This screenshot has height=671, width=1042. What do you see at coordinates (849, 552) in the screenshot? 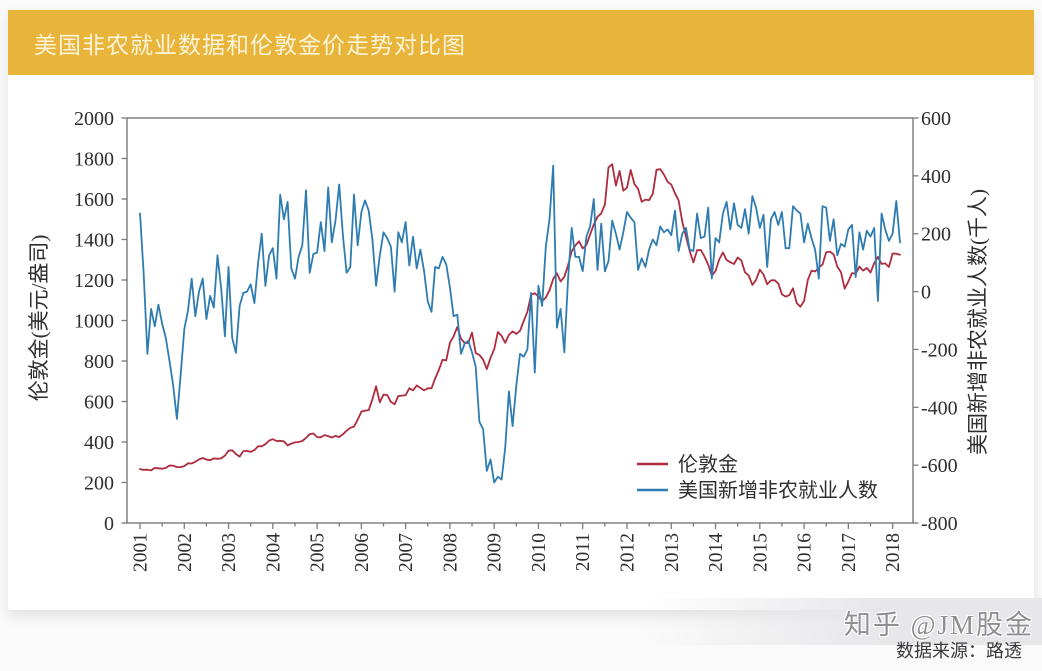
I see `x-axis-year-label: 2017` at bounding box center [849, 552].